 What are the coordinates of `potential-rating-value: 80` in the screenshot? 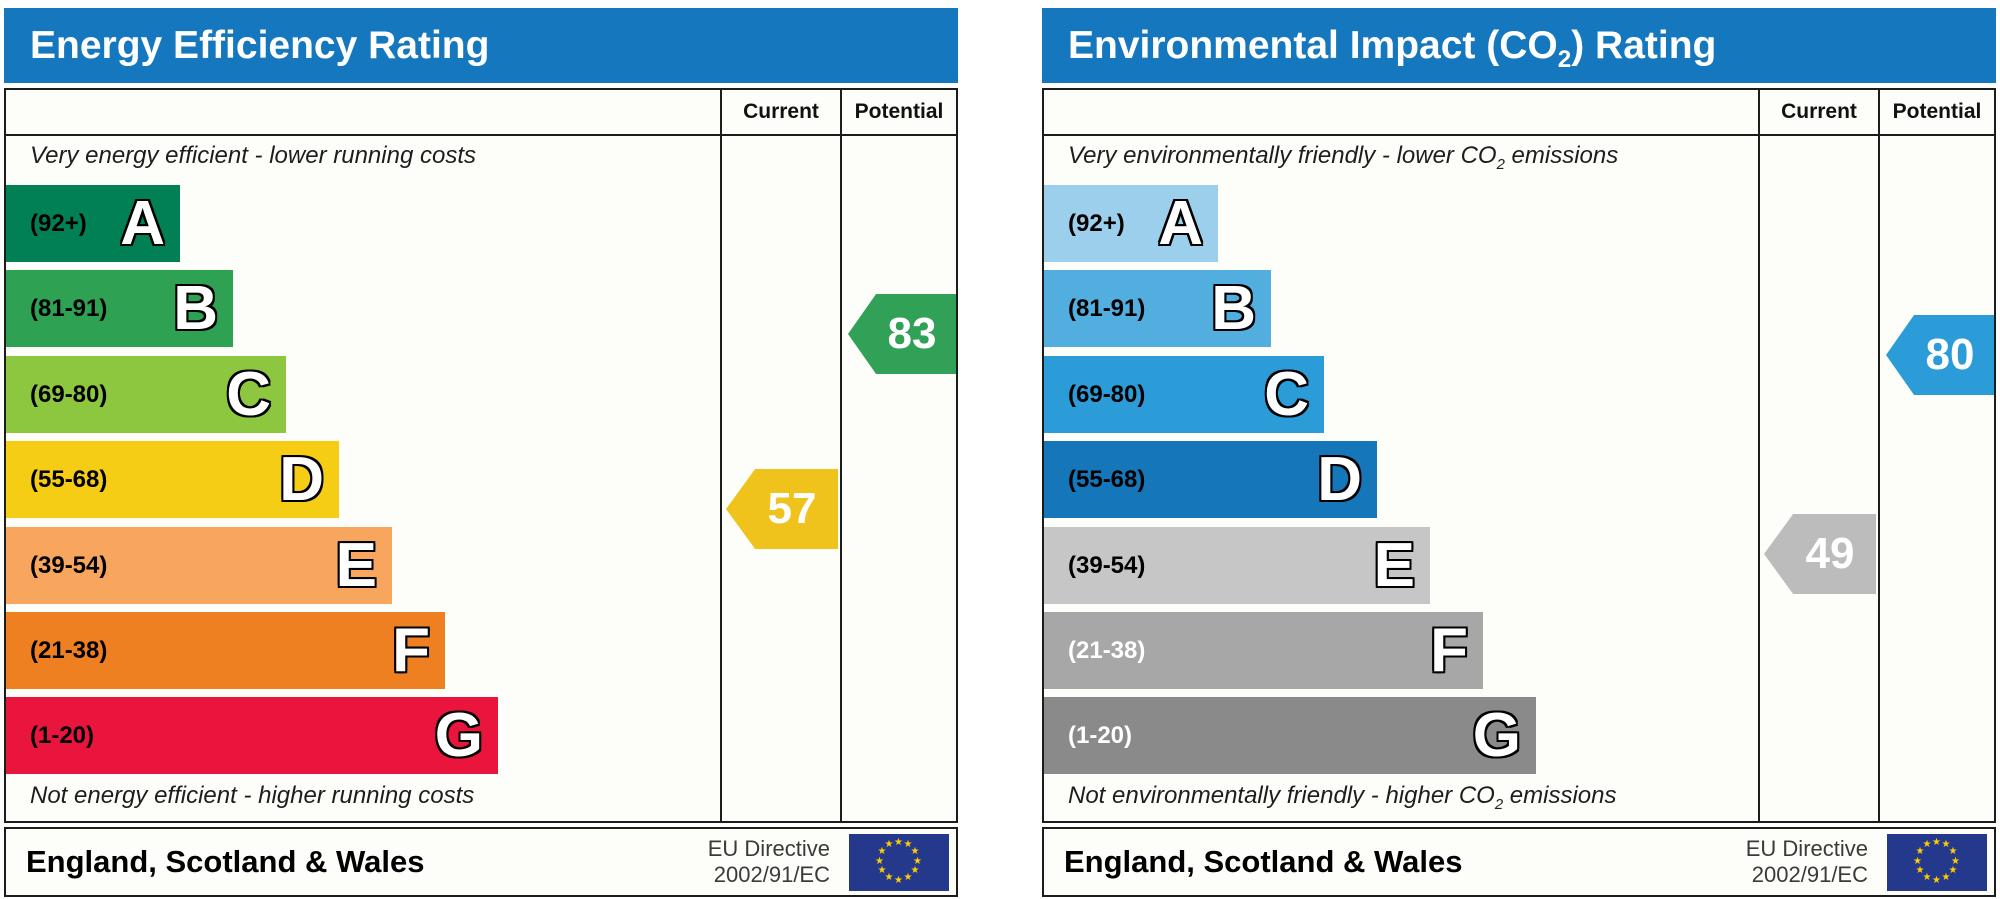 It's located at (1950, 354).